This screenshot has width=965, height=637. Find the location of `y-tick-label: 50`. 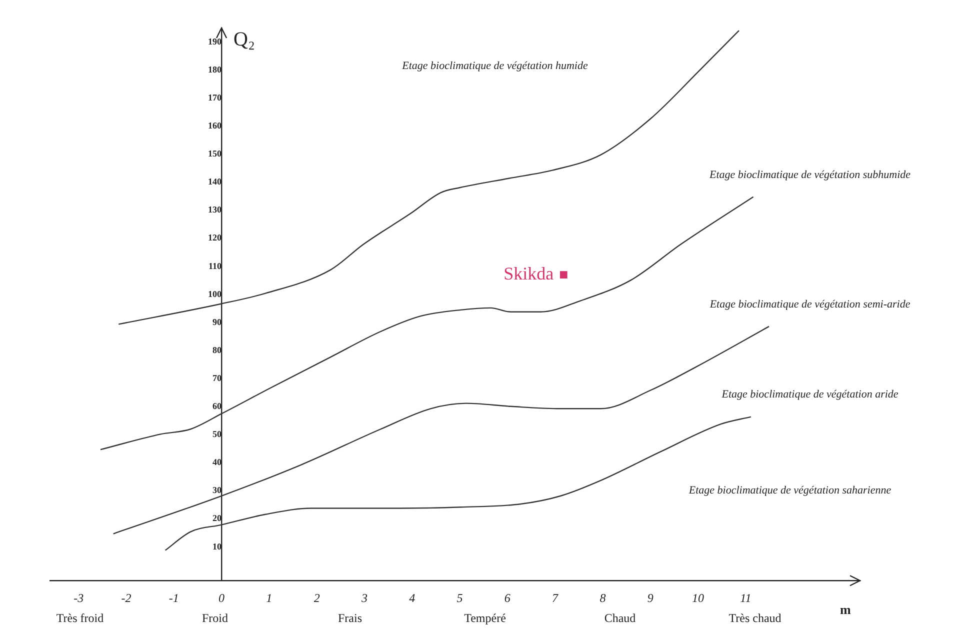

y-tick-label: 50 is located at coordinates (217, 434).